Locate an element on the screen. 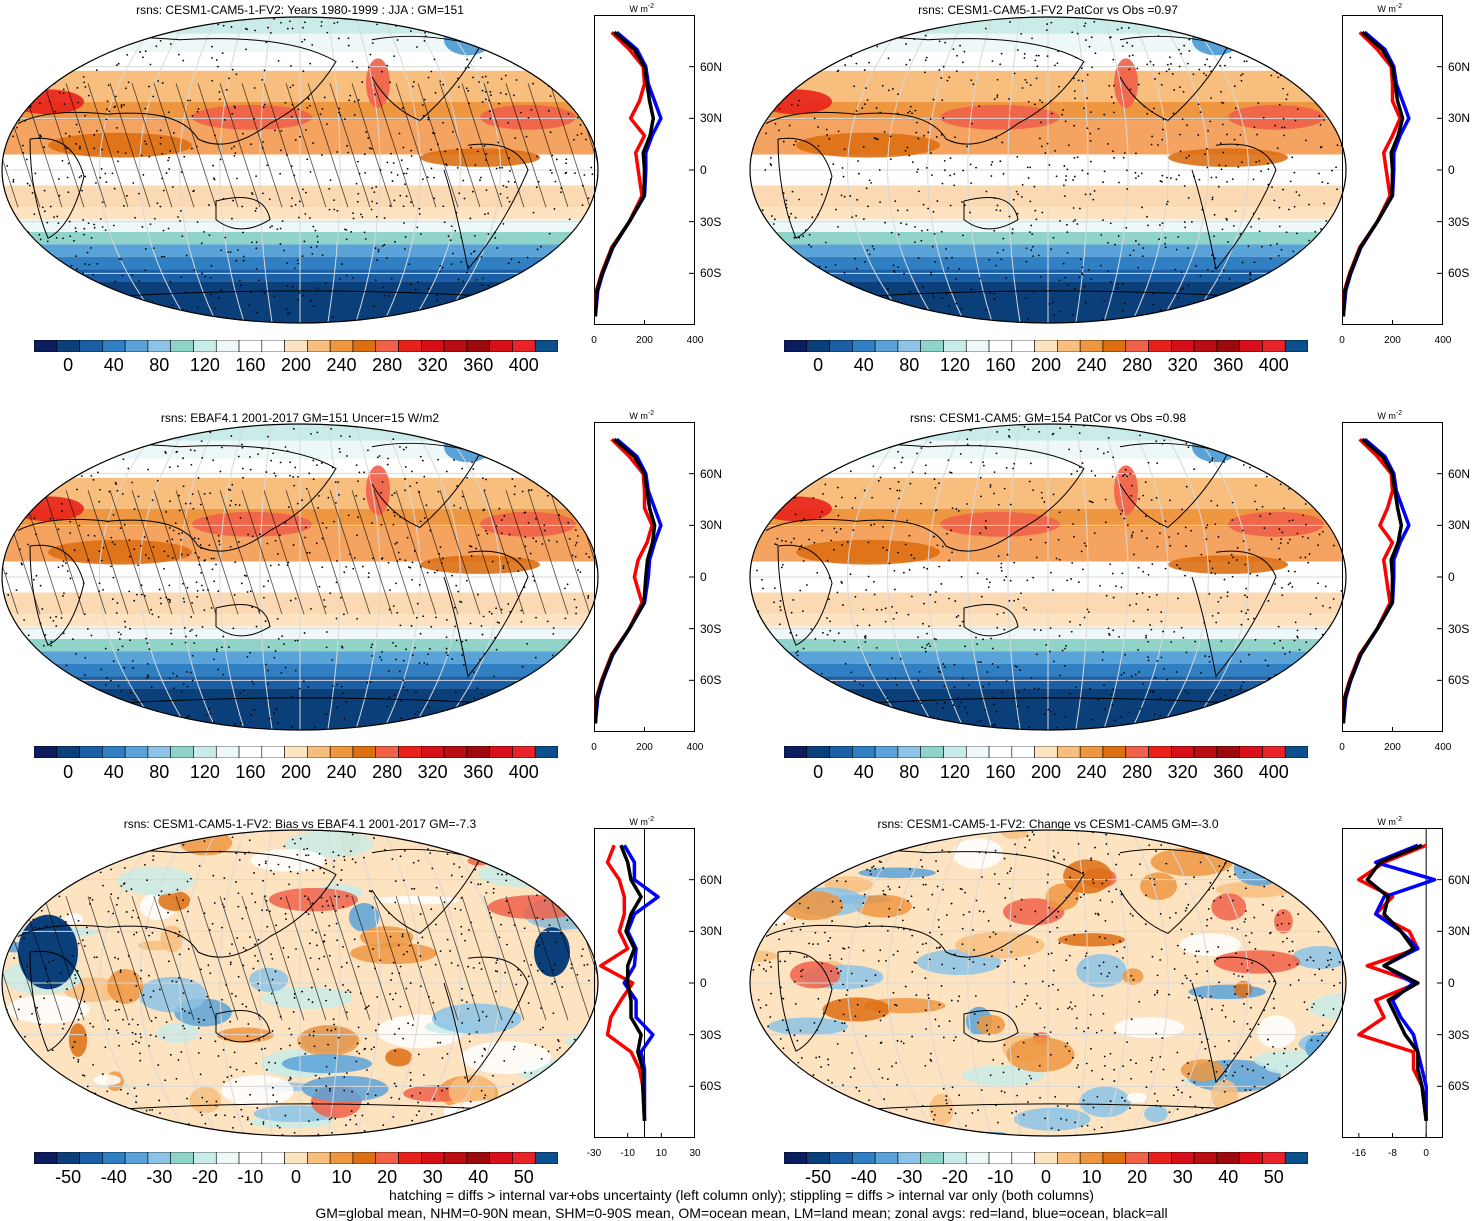  zonal-mean-plot-p1 is located at coordinates (644, 170).